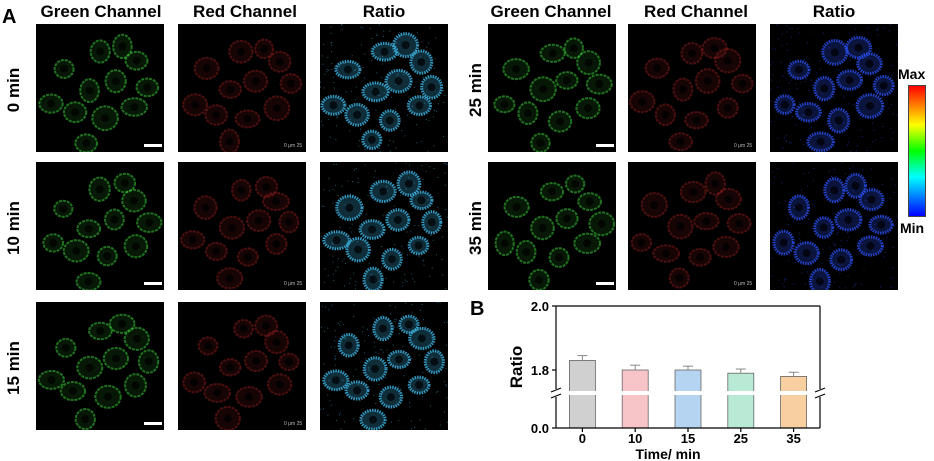 The width and height of the screenshot is (934, 461). Describe the element at coordinates (540, 370) in the screenshot. I see `y-tick-label: 1.8` at that location.